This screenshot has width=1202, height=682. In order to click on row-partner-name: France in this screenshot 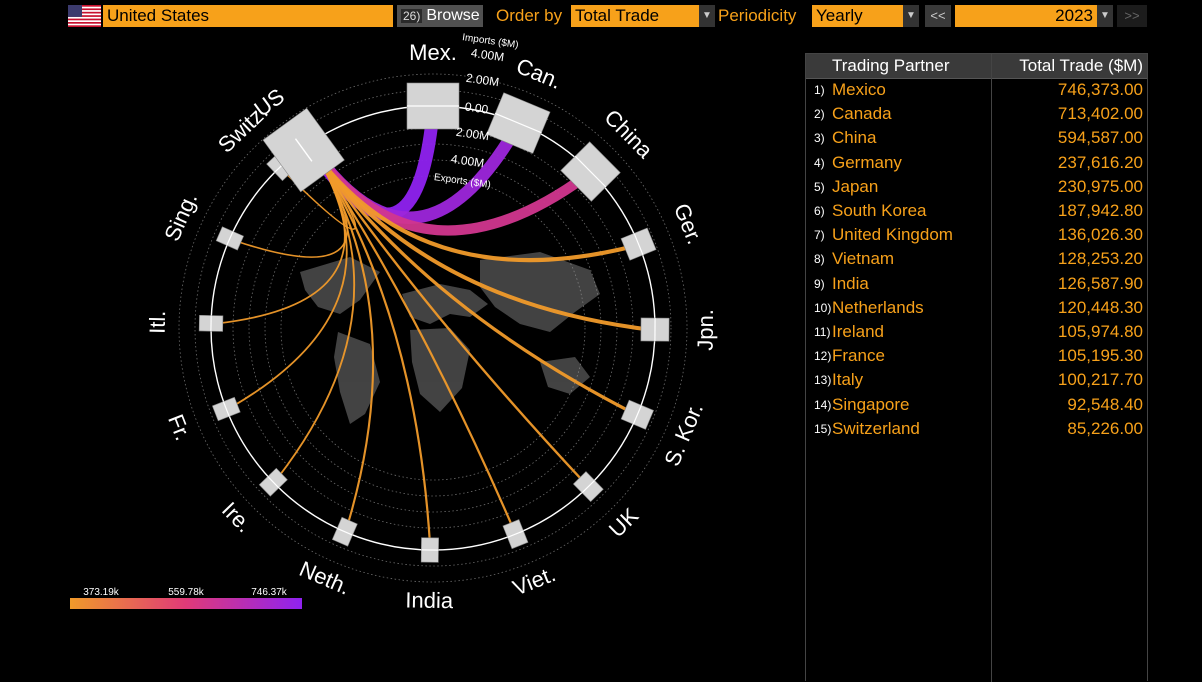, I will do `click(858, 356)`.